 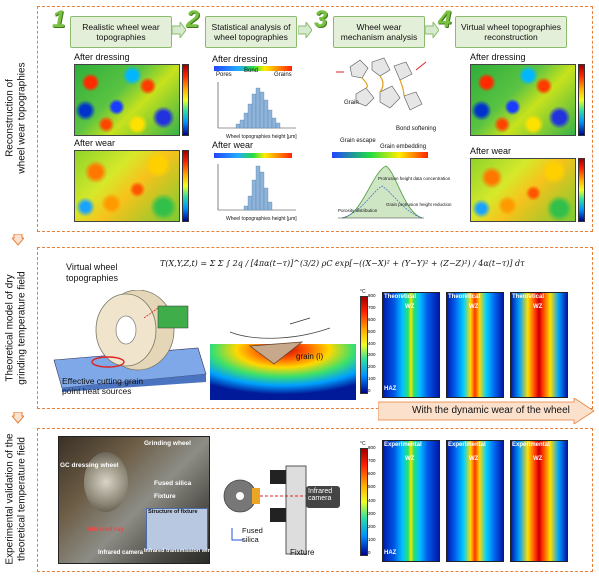 I want to click on col1-wear-colorbar, so click(x=185, y=186).